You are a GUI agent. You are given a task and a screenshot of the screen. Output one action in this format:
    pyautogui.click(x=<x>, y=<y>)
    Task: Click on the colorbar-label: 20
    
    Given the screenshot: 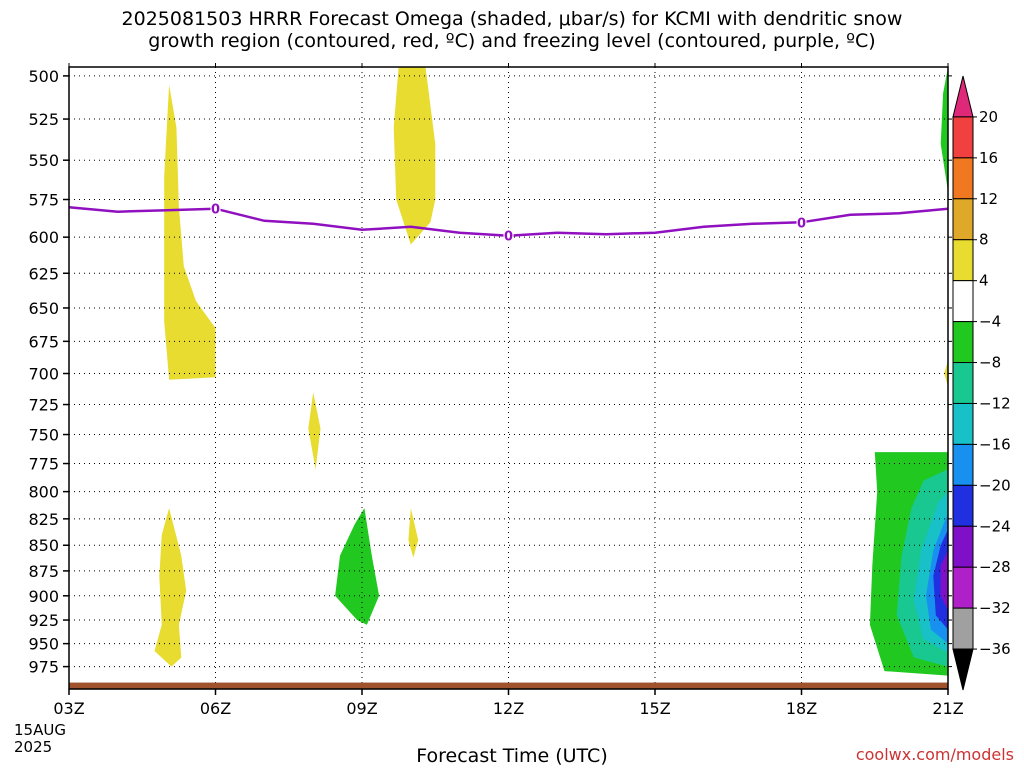 What is the action you would take?
    pyautogui.click(x=988, y=117)
    